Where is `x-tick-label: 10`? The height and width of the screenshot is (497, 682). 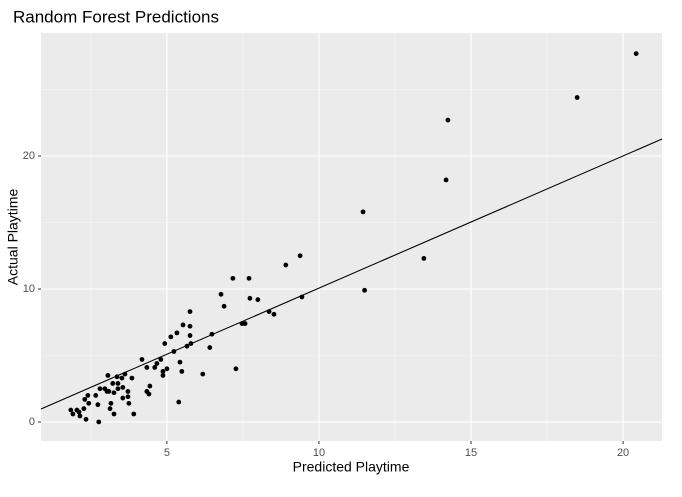
x-tick-label: 10 is located at coordinates (319, 453).